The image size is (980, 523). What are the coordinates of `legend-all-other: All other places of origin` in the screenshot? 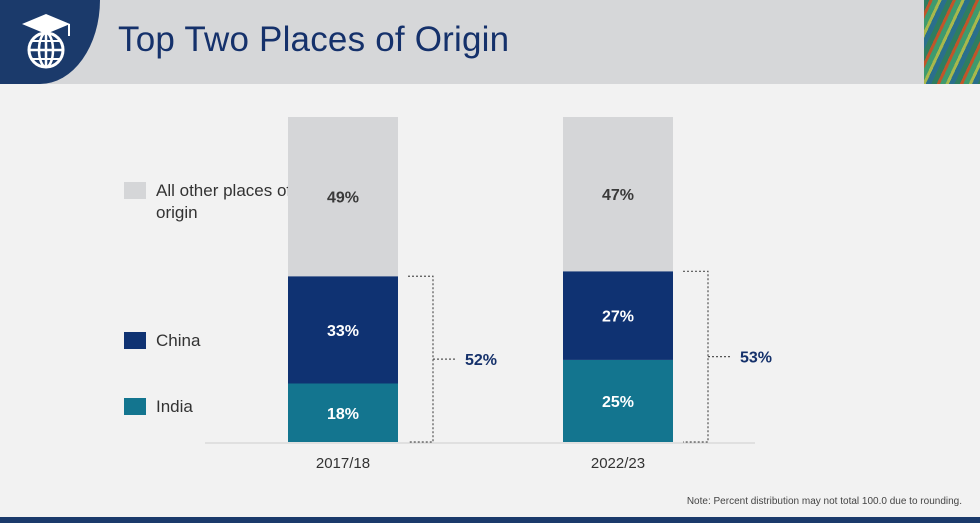 It's located at (210, 202).